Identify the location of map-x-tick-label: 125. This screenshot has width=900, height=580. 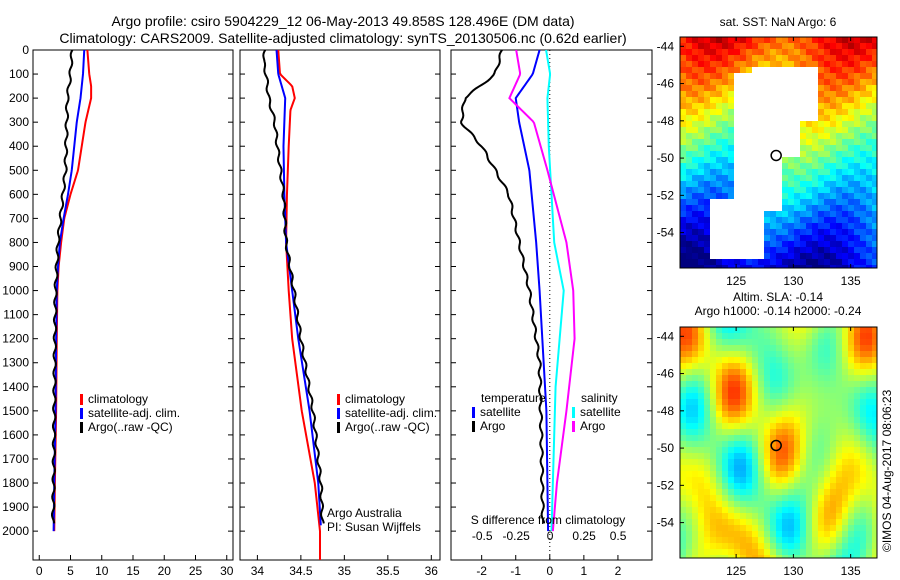
(736, 281).